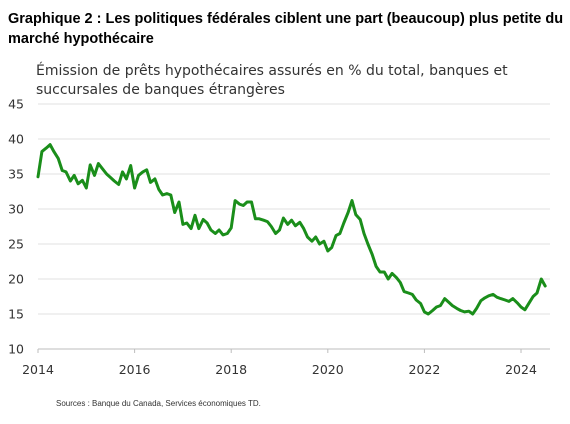  Describe the element at coordinates (521, 369) in the screenshot. I see `x-tick-label: 2024` at that location.